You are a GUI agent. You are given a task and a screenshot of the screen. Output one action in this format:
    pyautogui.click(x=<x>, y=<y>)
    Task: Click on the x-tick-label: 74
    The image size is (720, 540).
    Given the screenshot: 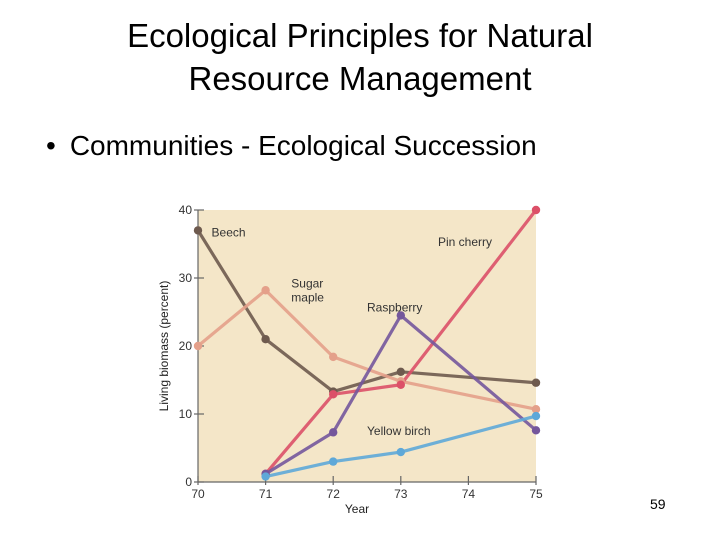 What is the action you would take?
    pyautogui.click(x=469, y=494)
    